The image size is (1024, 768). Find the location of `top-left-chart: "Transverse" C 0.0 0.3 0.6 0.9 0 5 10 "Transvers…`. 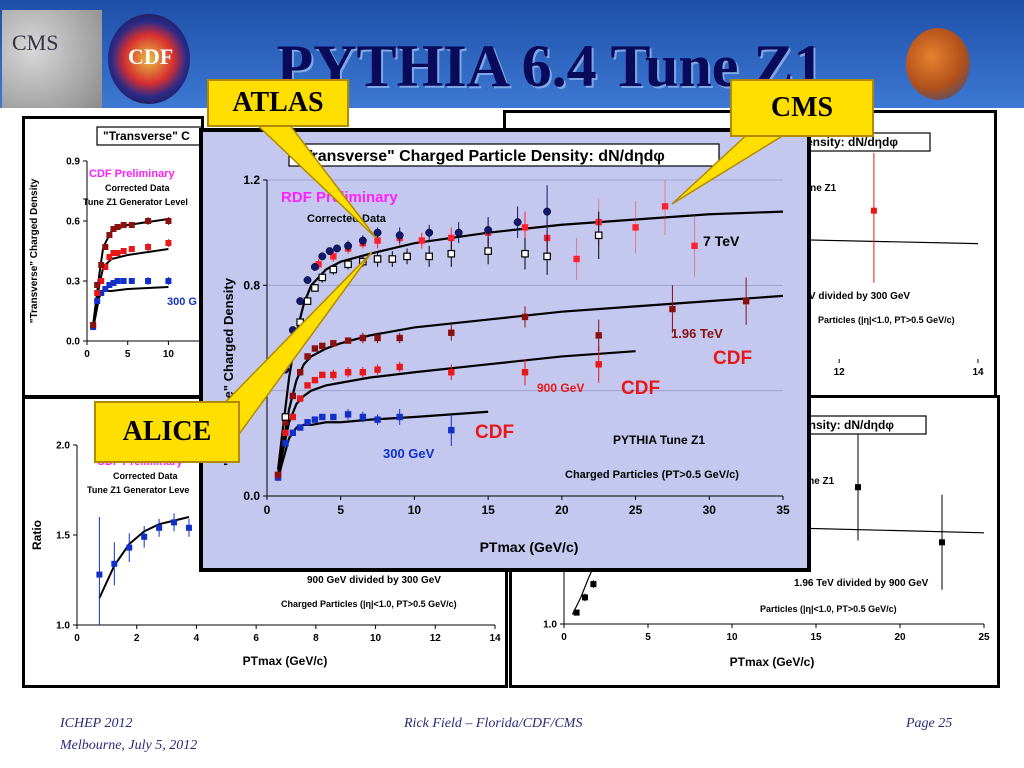

top-left-chart: "Transverse" C 0.0 0.3 0.6 0.9 0 5 10 "Transvers… is located at coordinates (115, 243).